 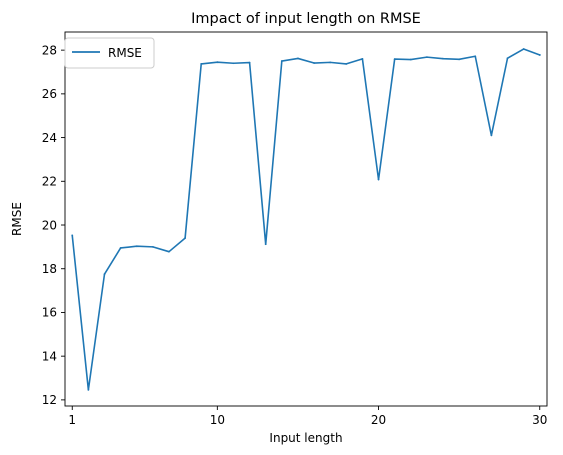 I want to click on y-tick-label: 18, so click(x=49, y=269).